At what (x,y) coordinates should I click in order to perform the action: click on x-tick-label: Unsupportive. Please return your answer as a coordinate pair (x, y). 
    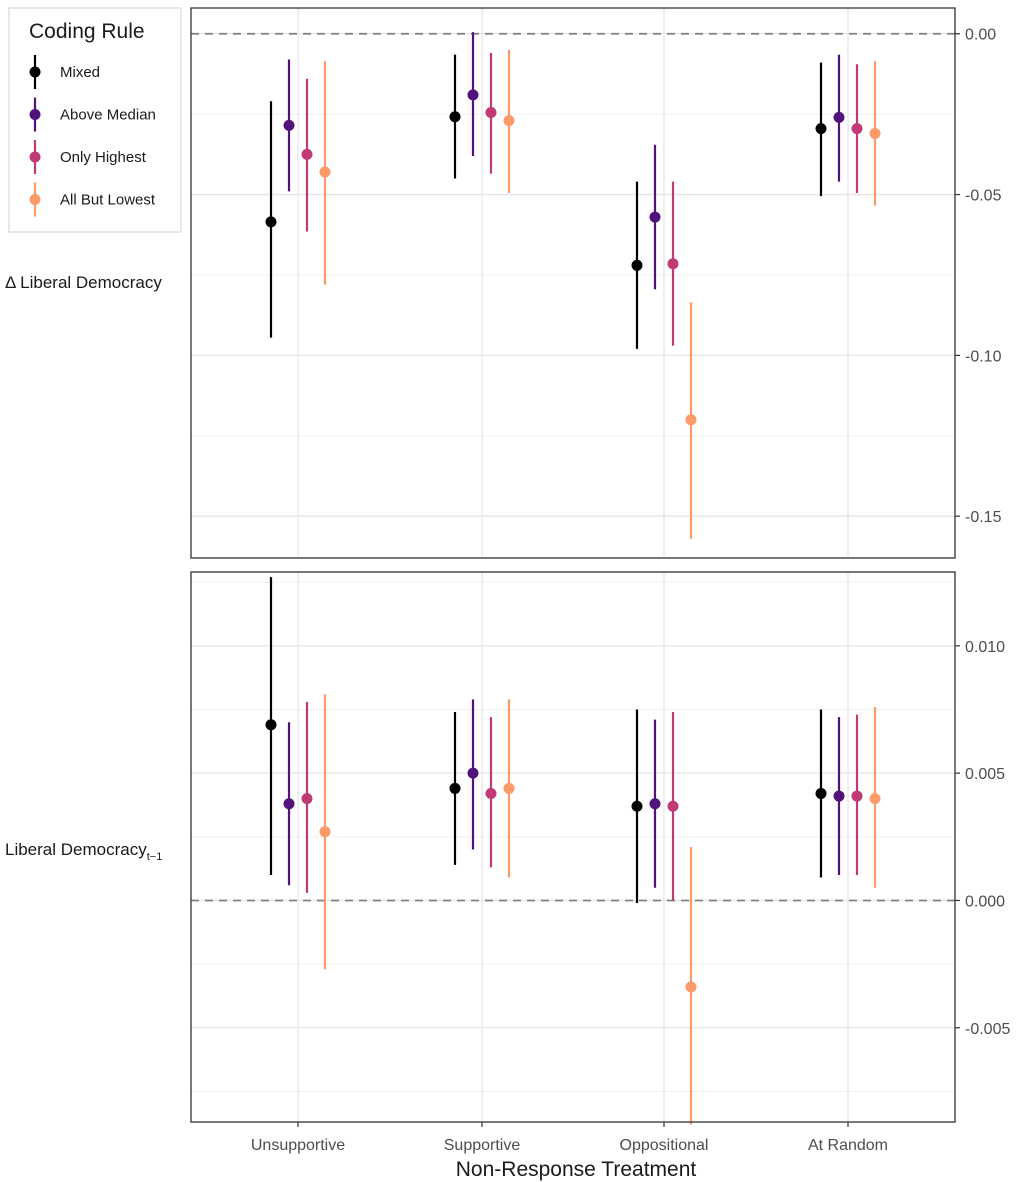
    Looking at the image, I should click on (298, 1145).